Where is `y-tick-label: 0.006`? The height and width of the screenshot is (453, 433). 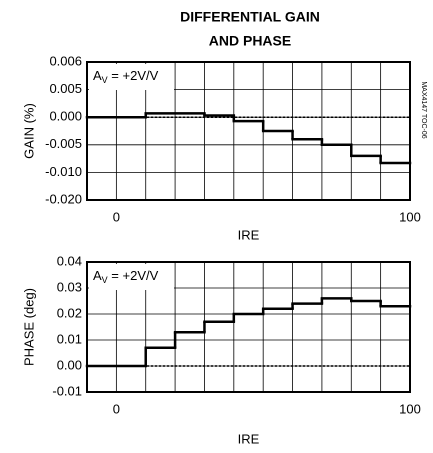
y-tick-label: 0.006 is located at coordinates (65, 60).